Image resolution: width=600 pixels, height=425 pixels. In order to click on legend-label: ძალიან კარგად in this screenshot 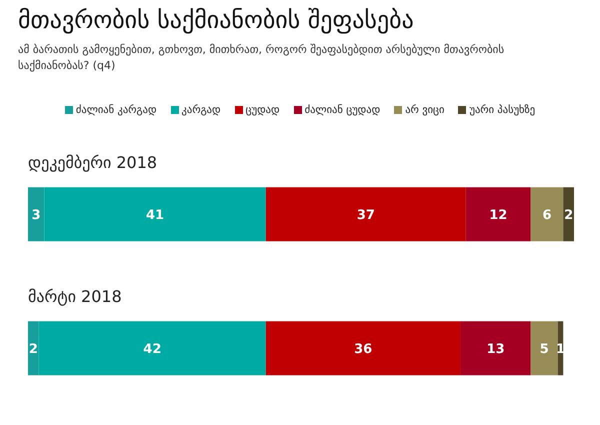, I will do `click(115, 110)`.